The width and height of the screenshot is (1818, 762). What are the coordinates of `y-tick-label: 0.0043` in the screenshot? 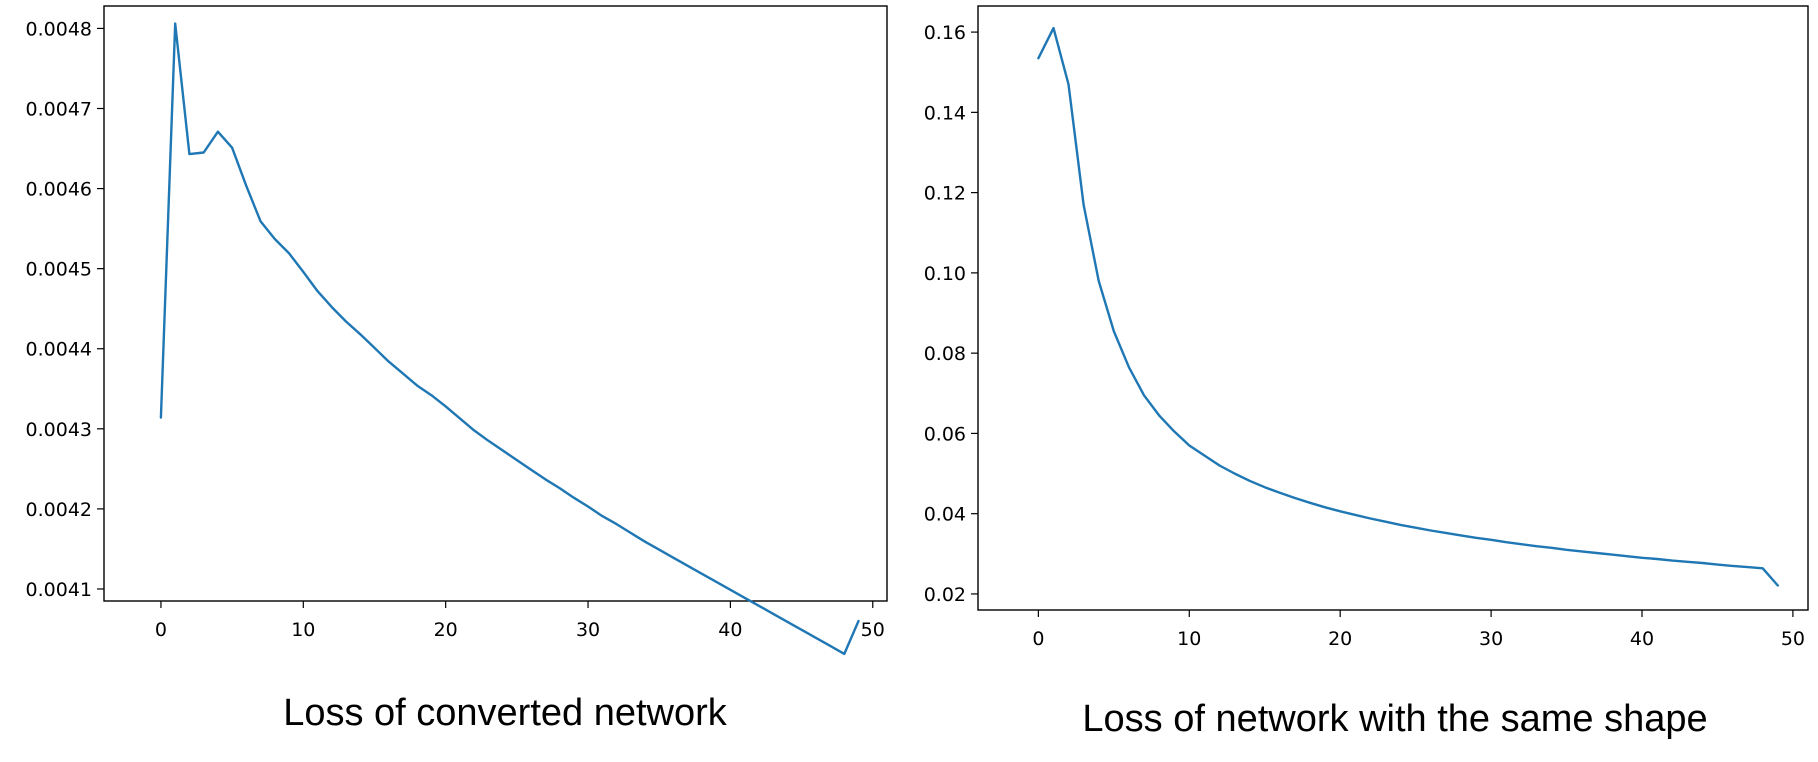 It's located at (59, 430).